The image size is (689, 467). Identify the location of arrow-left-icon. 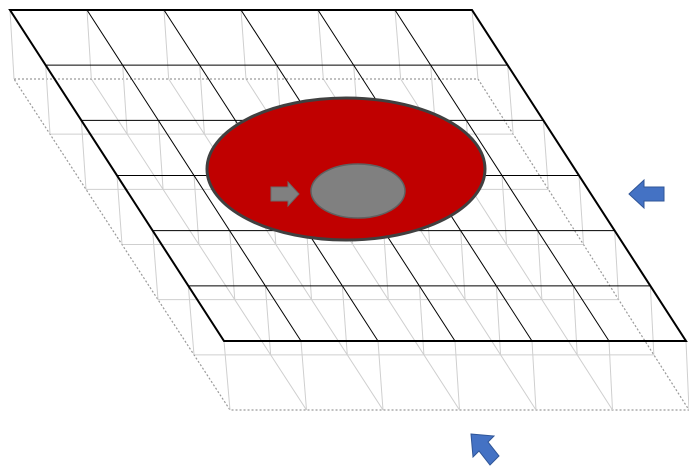
(646, 194).